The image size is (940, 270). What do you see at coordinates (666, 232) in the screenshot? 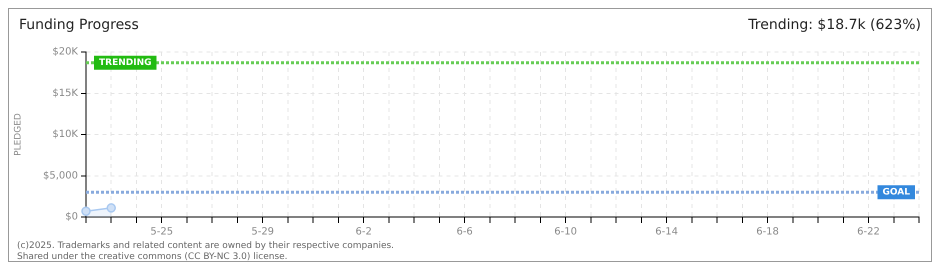
I see `x-tick-label: 6-14` at bounding box center [666, 232].